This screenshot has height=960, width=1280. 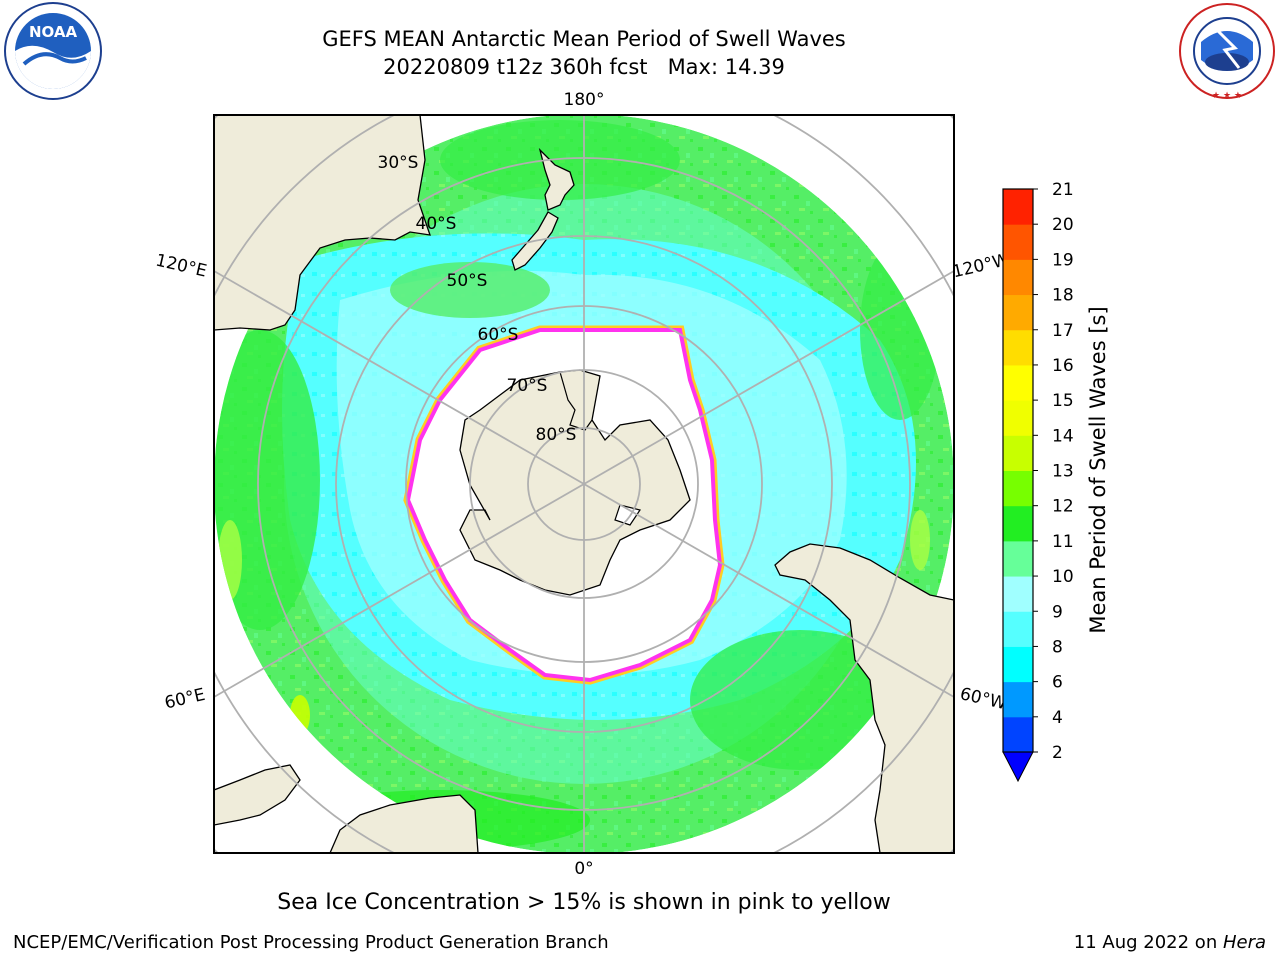 I want to click on lat-label-40s: 40°S, so click(x=436, y=224).